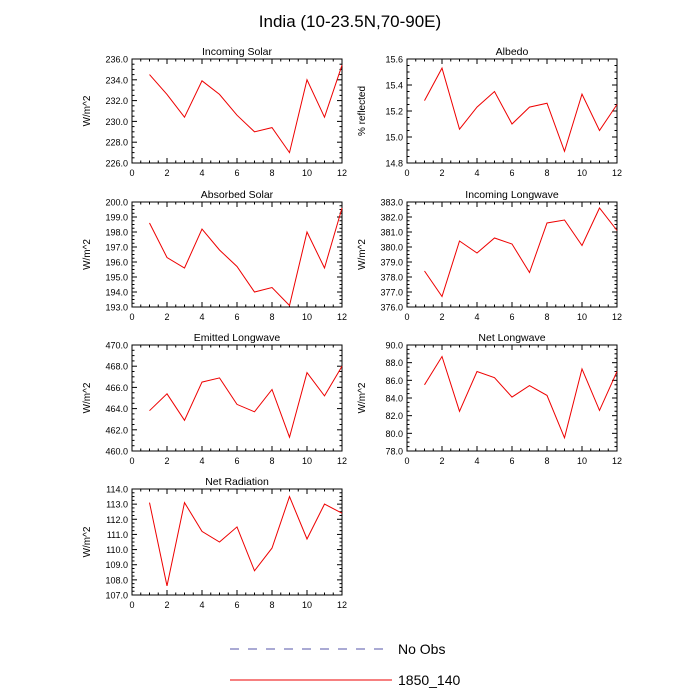 This screenshot has height=700, width=700. What do you see at coordinates (116, 293) in the screenshot?
I see `y-tick-label: 194.0` at bounding box center [116, 293].